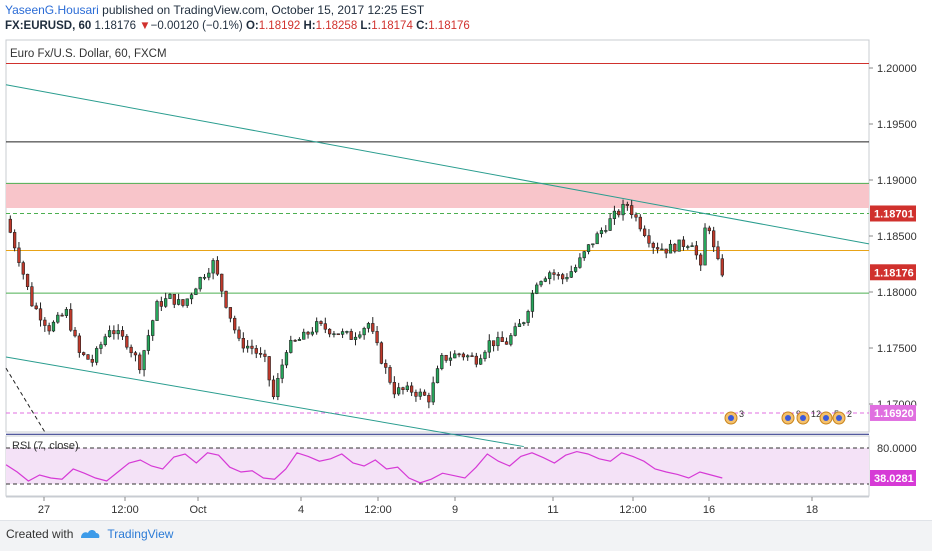  What do you see at coordinates (336, 26) in the screenshot?
I see `high-value: 1.18258` at bounding box center [336, 26].